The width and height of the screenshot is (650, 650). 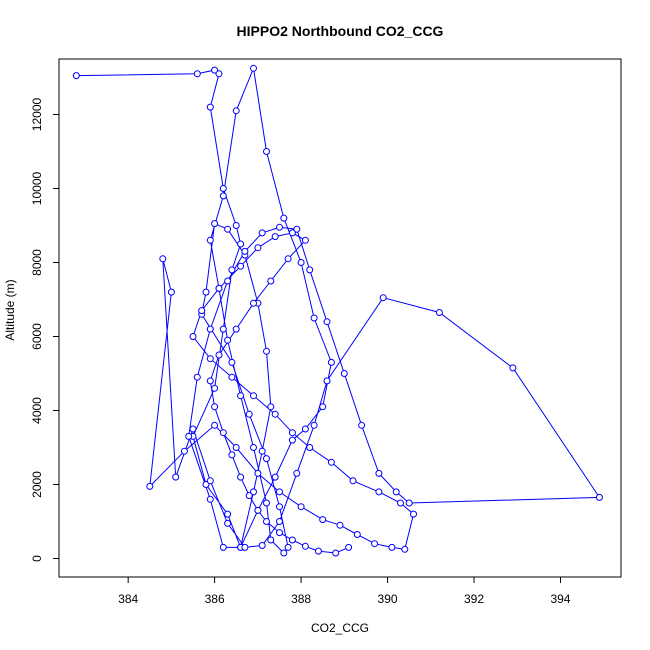 I want to click on y-tick-label: 2000, so click(x=37, y=484).